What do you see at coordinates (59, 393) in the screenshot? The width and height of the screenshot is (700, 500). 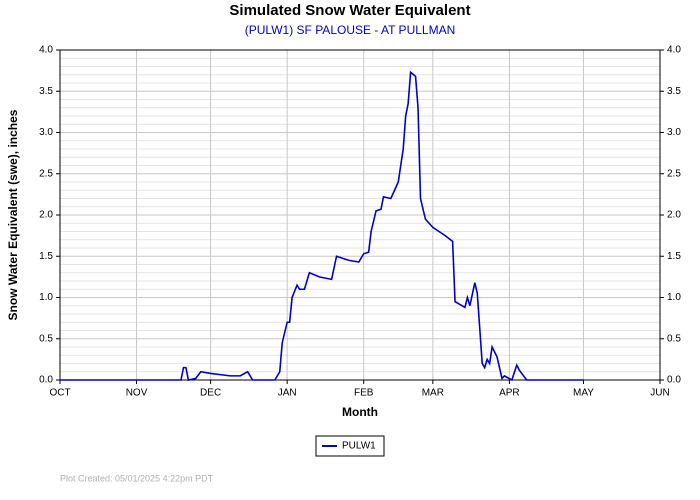 I see `x-tick-label: OCT` at bounding box center [59, 393].